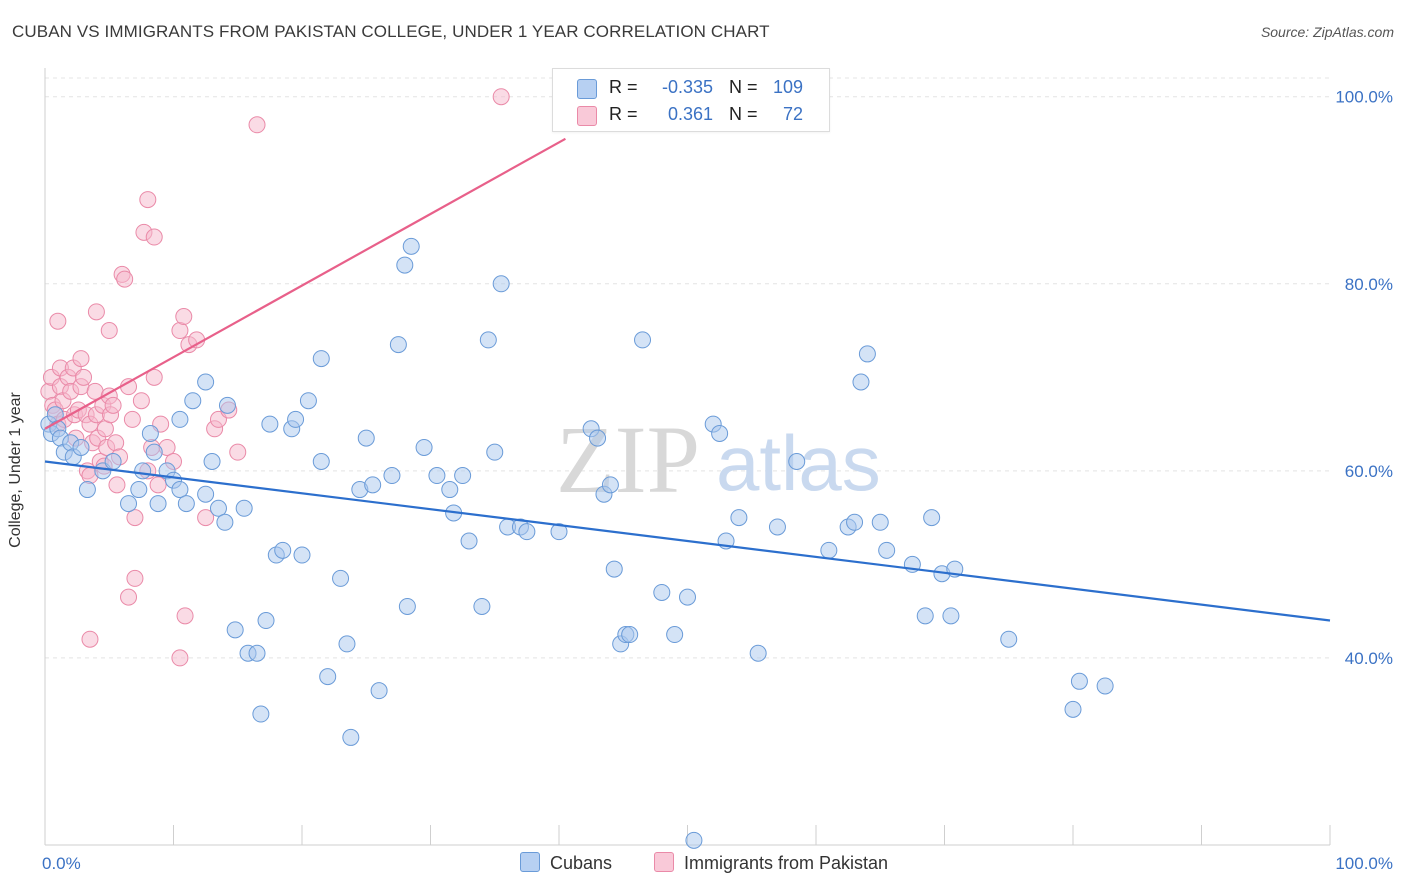  Describe the element at coordinates (786, 863) in the screenshot. I see `legend-label-pakistan: Immigrants from Pakistan` at that location.